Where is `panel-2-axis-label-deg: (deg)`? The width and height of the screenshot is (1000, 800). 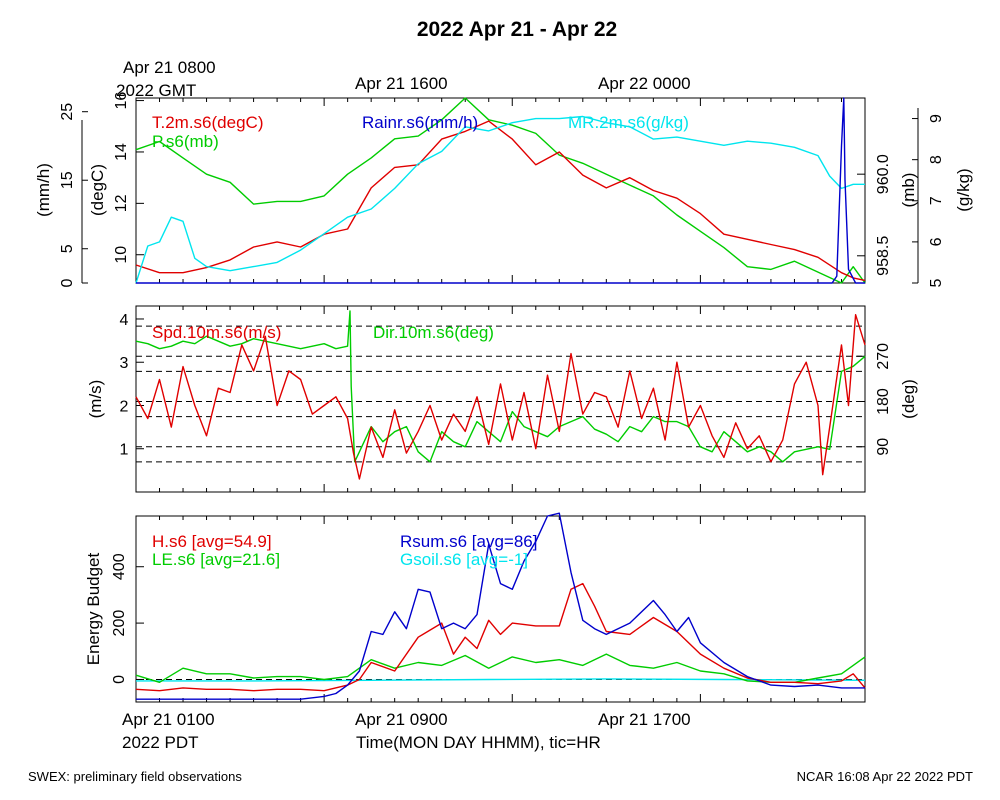 panel-2-axis-label-deg: (deg) is located at coordinates (908, 399).